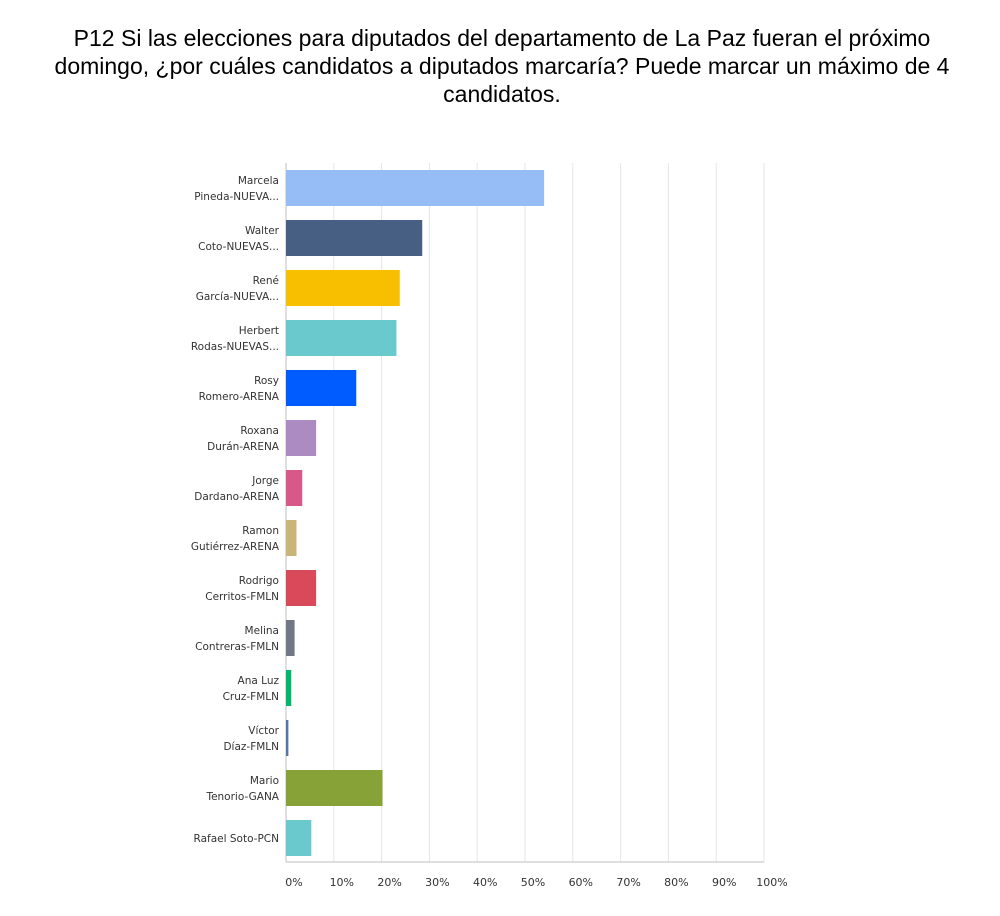 This screenshot has height=916, width=1000. I want to click on x-tick-label: 100%, so click(771, 882).